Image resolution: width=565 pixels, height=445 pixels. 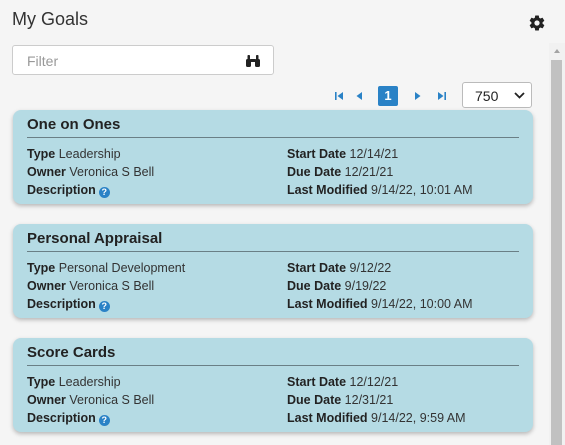 What do you see at coordinates (50, 19) in the screenshot?
I see `page-title: My Goals` at bounding box center [50, 19].